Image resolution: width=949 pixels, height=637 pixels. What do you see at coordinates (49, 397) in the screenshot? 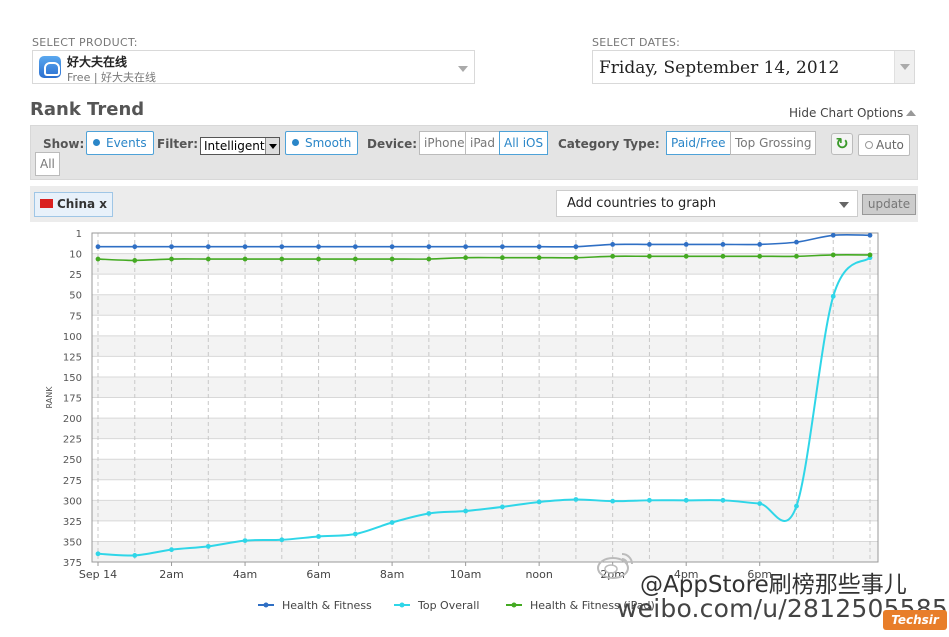
I see `y-axis-label: RANK` at bounding box center [49, 397].